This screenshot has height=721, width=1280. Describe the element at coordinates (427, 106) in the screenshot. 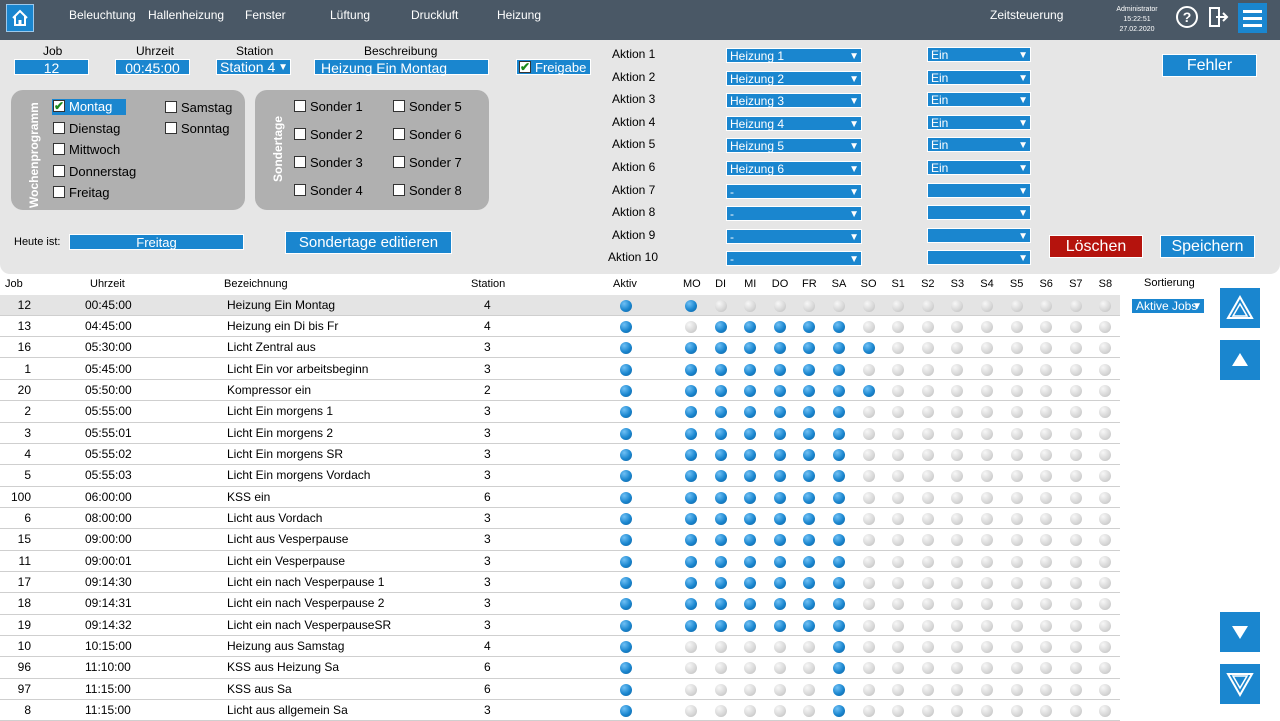

I see `special-checkbox-5: Sonder 5` at that location.